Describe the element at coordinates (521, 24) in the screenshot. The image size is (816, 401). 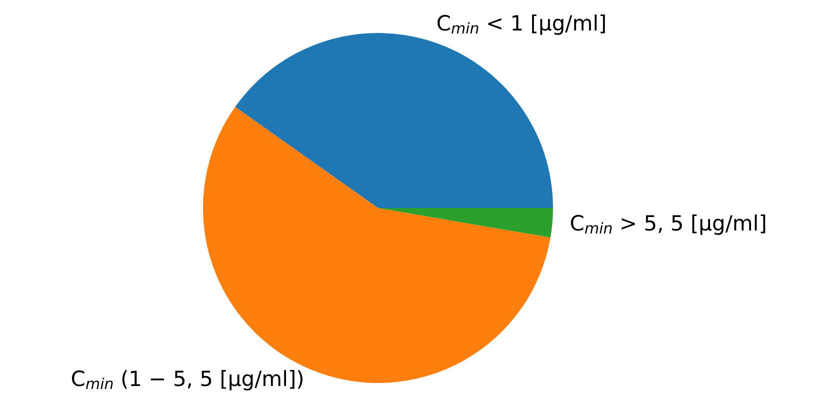
I see `slice-label: C$_{min}$ < 1 [μg/ml]` at that location.